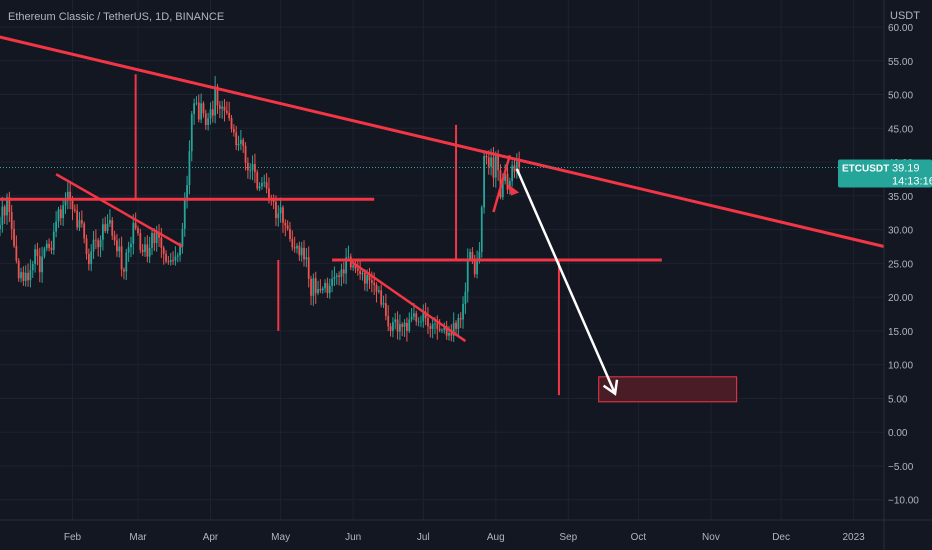 This screenshot has height=550, width=932. Describe the element at coordinates (568, 537) in the screenshot. I see `time-tick-label: Sep` at that location.